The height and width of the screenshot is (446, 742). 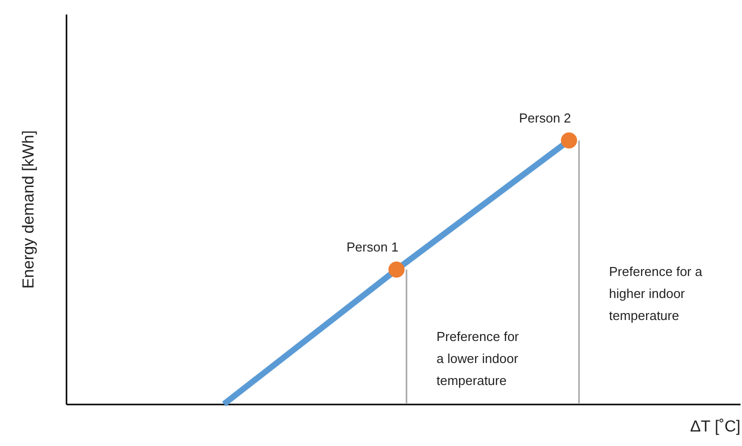 What do you see at coordinates (372, 247) in the screenshot?
I see `annotation: Person 1` at bounding box center [372, 247].